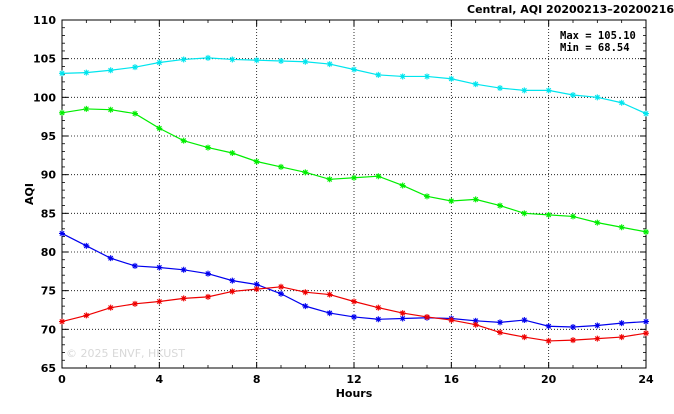 Image resolution: width=674 pixels, height=414 pixels. What do you see at coordinates (29, 194) in the screenshot?
I see `y-axis-label: AQI` at bounding box center [29, 194].